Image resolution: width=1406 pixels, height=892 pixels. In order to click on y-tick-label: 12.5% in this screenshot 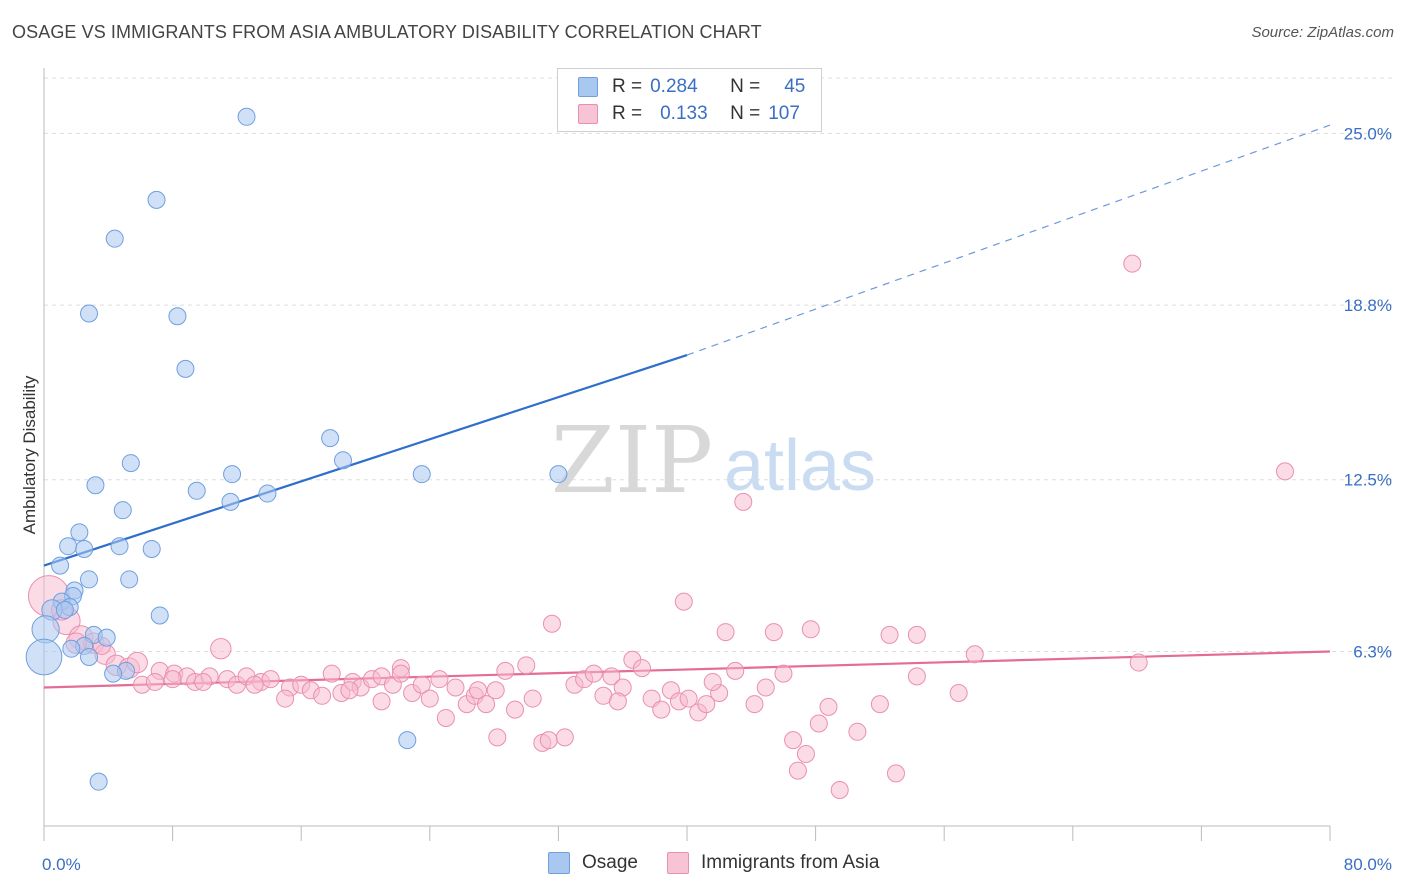, I will do `click(1368, 480)`.